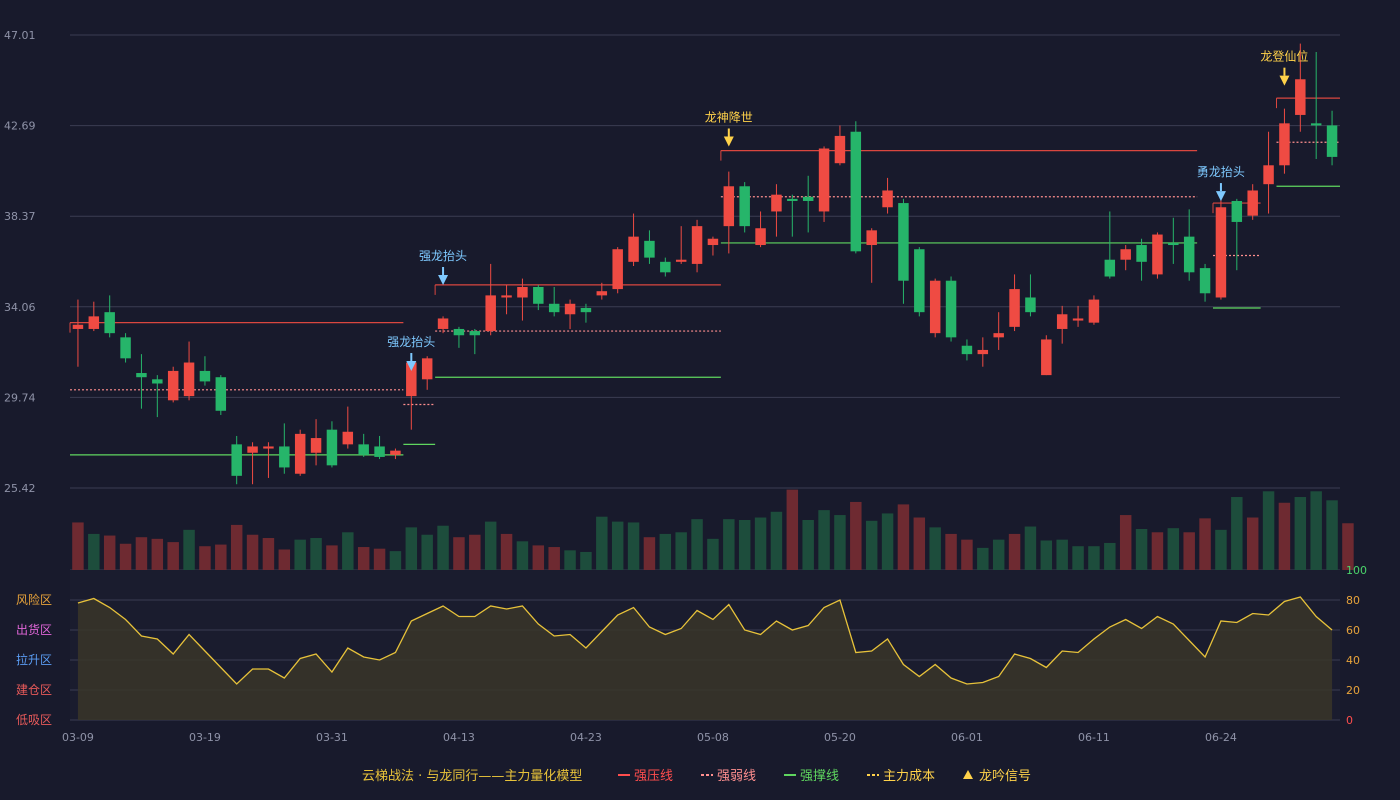 The image size is (1400, 800). What do you see at coordinates (1284, 56) in the screenshot?
I see `signal-label: 龙登仙位` at bounding box center [1284, 56].